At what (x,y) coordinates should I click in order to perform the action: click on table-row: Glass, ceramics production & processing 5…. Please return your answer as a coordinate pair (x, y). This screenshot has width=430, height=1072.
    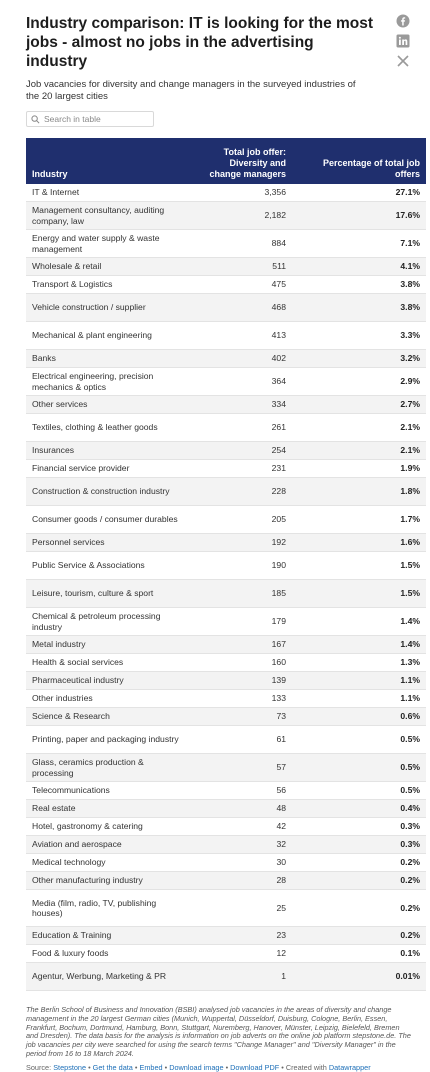
    Looking at the image, I should click on (226, 767).